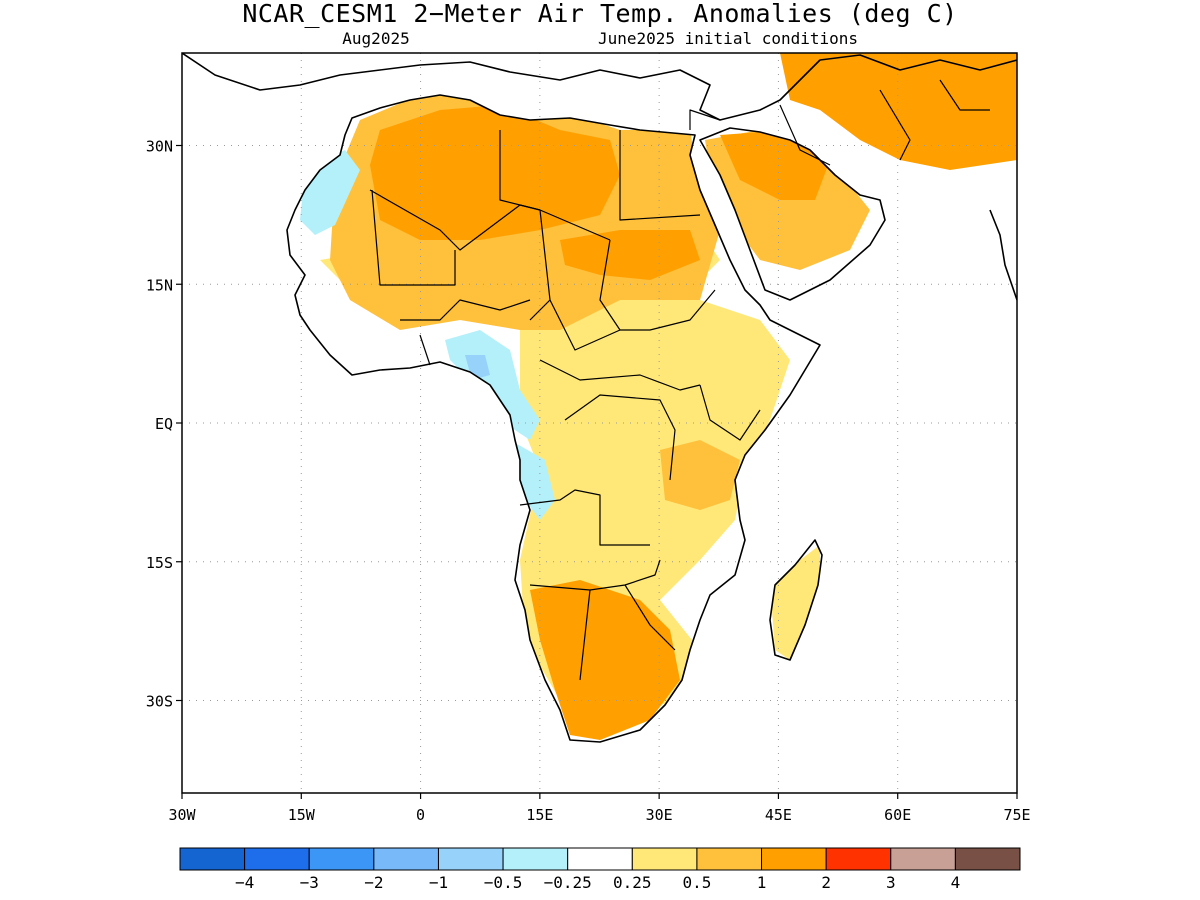 This screenshot has height=900, width=1200. Describe the element at coordinates (792, 214) in the screenshot. I see `arabia-coastline` at that location.